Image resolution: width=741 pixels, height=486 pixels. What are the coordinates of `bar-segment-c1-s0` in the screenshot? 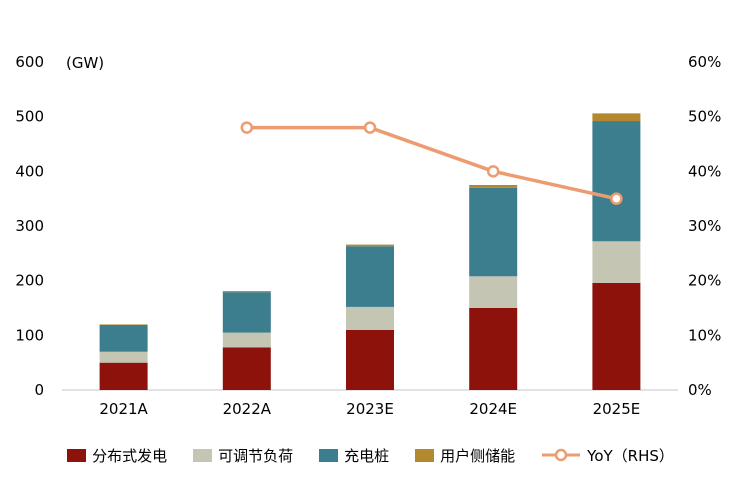 It's located at (246, 368).